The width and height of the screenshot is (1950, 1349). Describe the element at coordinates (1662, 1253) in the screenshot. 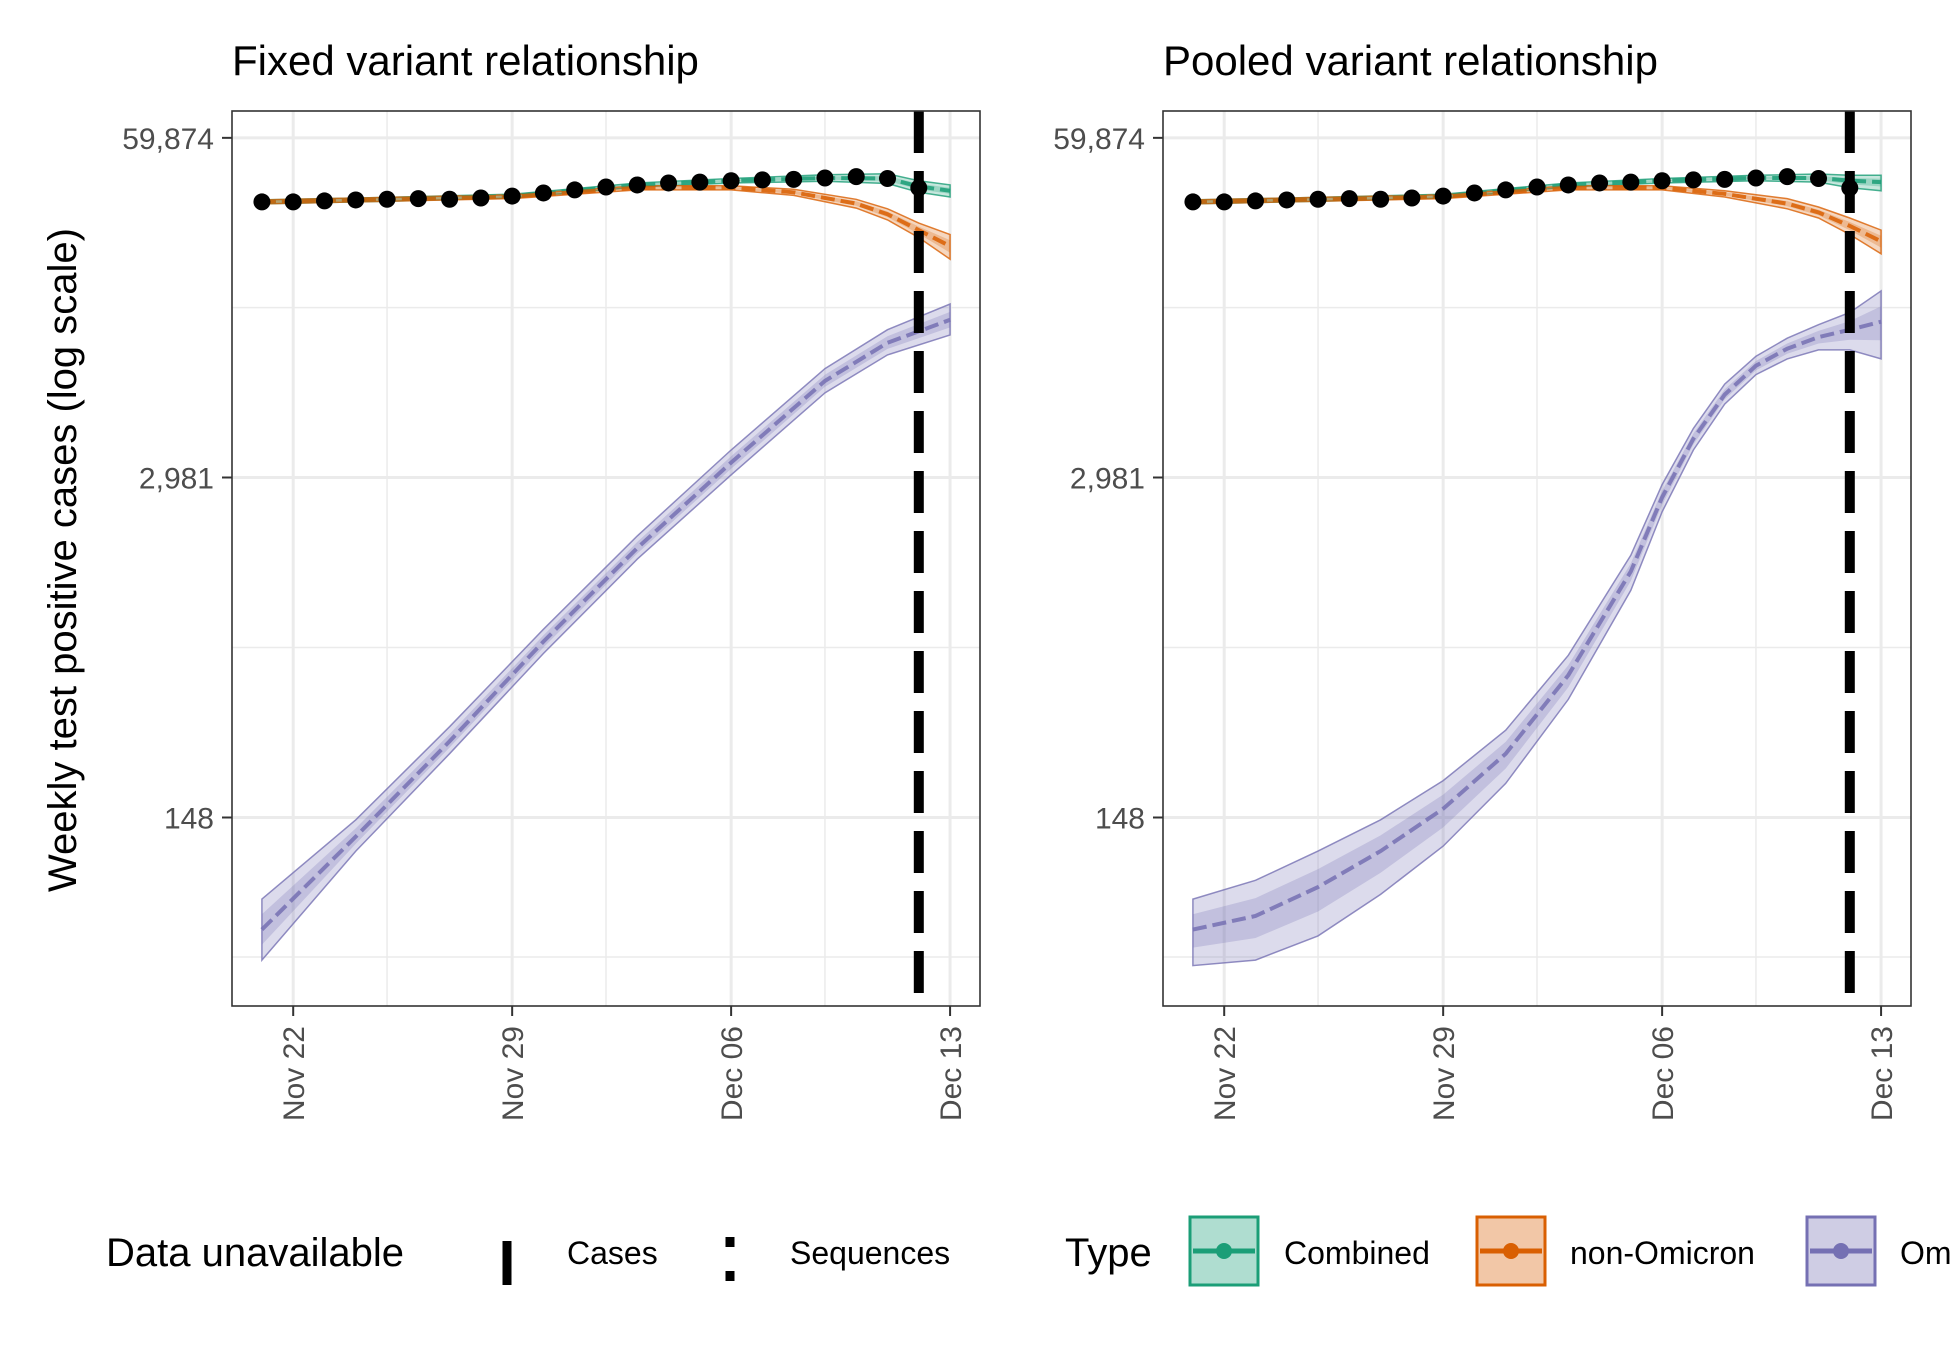

I see `legend-label-non-omicron: non-Omicron` at that location.